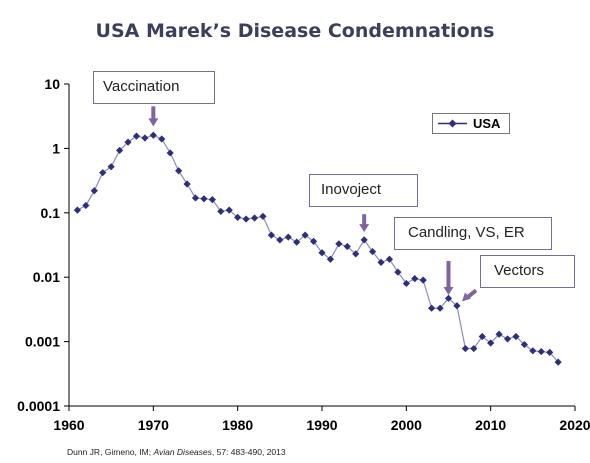 The height and width of the screenshot is (463, 590). I want to click on x-tick-label: 1970, so click(153, 425).